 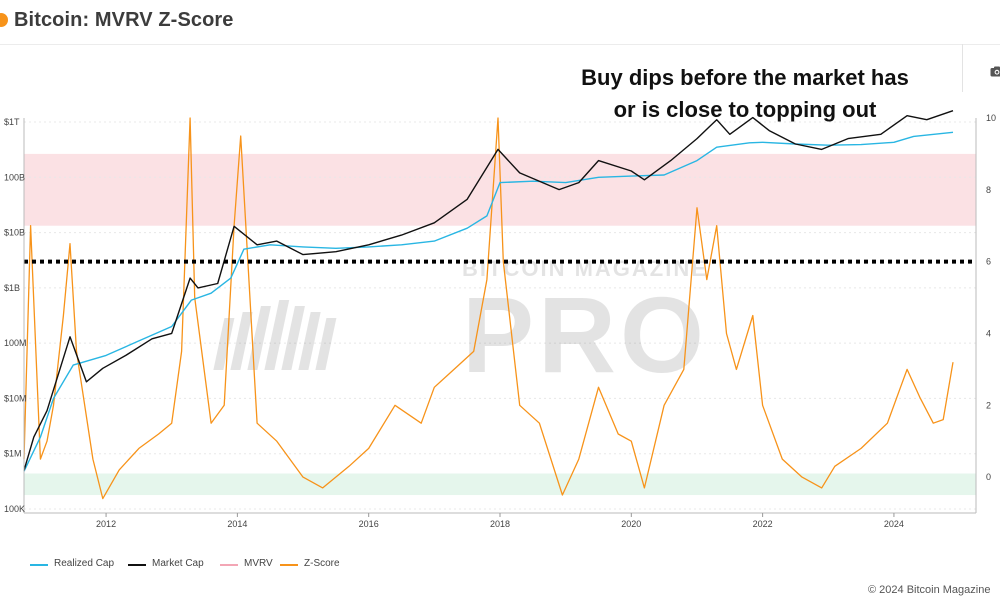 What do you see at coordinates (15, 343) in the screenshot?
I see `y-left-tick-label: 100M` at bounding box center [15, 343].